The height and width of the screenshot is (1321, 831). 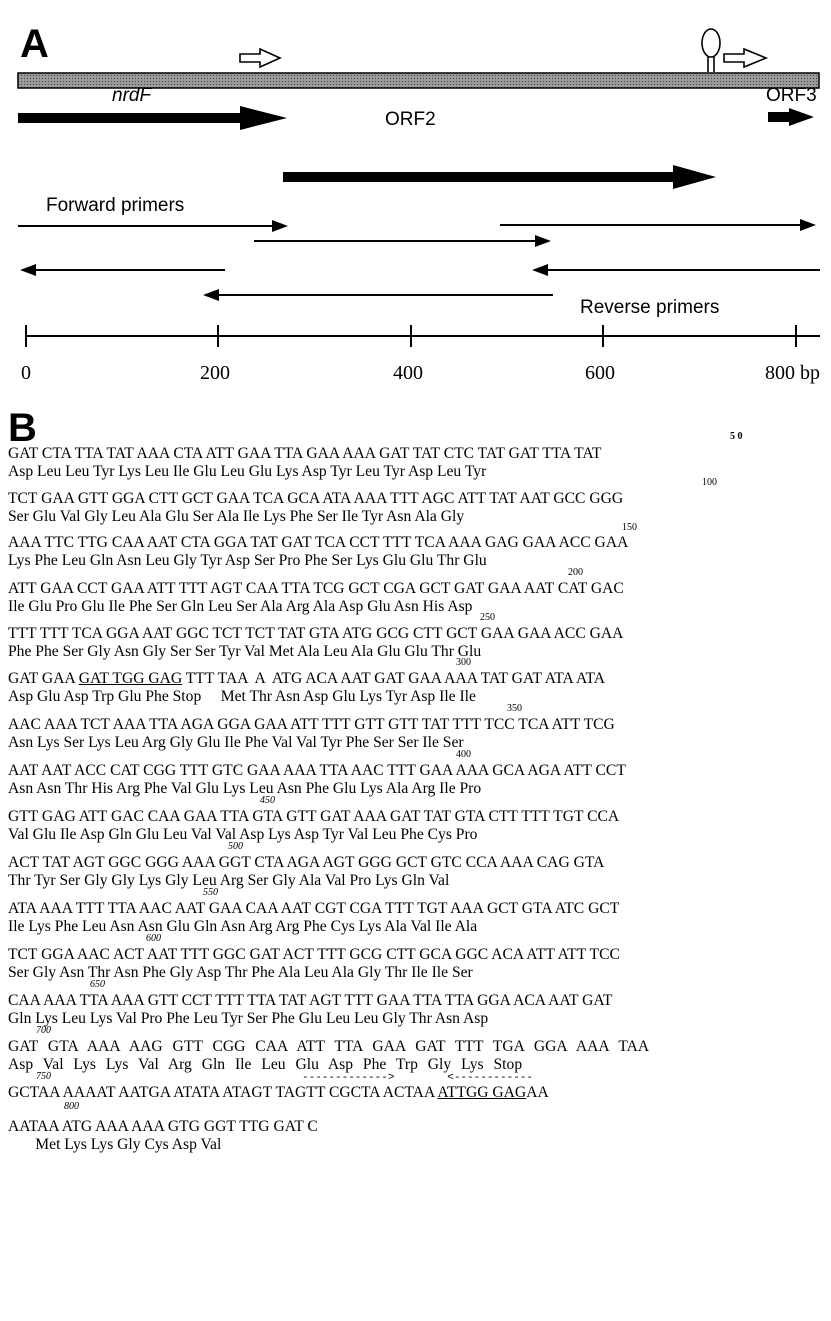 What do you see at coordinates (487, 617) in the screenshot?
I see `position-number: 250` at bounding box center [487, 617].